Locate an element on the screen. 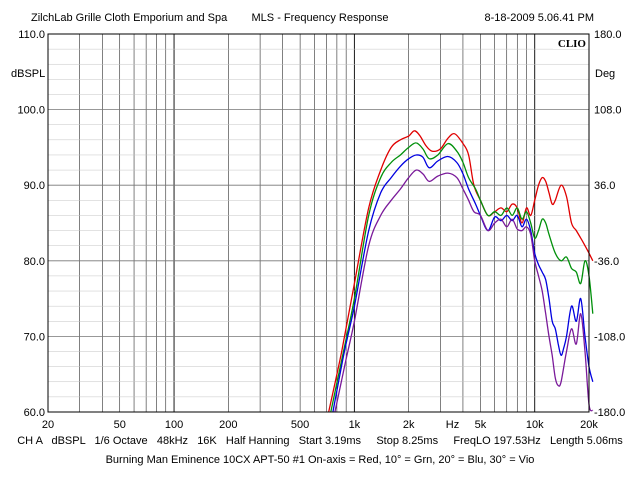 The image size is (640, 480). clio-logo: CLIO is located at coordinates (572, 44).